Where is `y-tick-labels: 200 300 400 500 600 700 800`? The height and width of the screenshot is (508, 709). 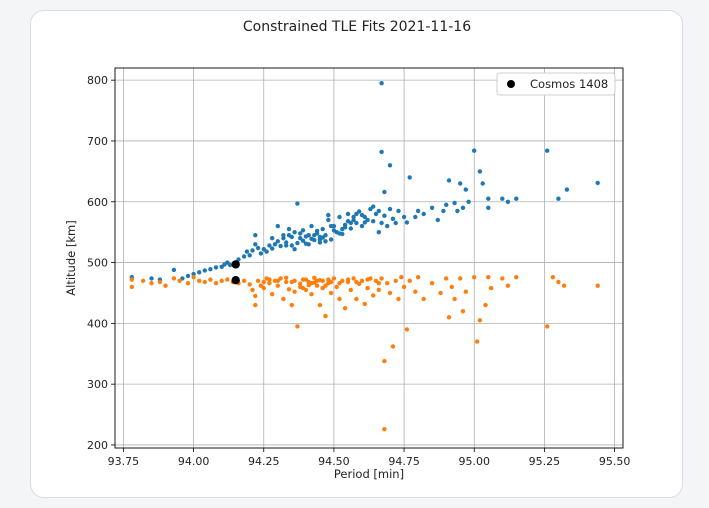
y-tick-labels: 200 300 400 500 600 700 800 is located at coordinates (97, 263).